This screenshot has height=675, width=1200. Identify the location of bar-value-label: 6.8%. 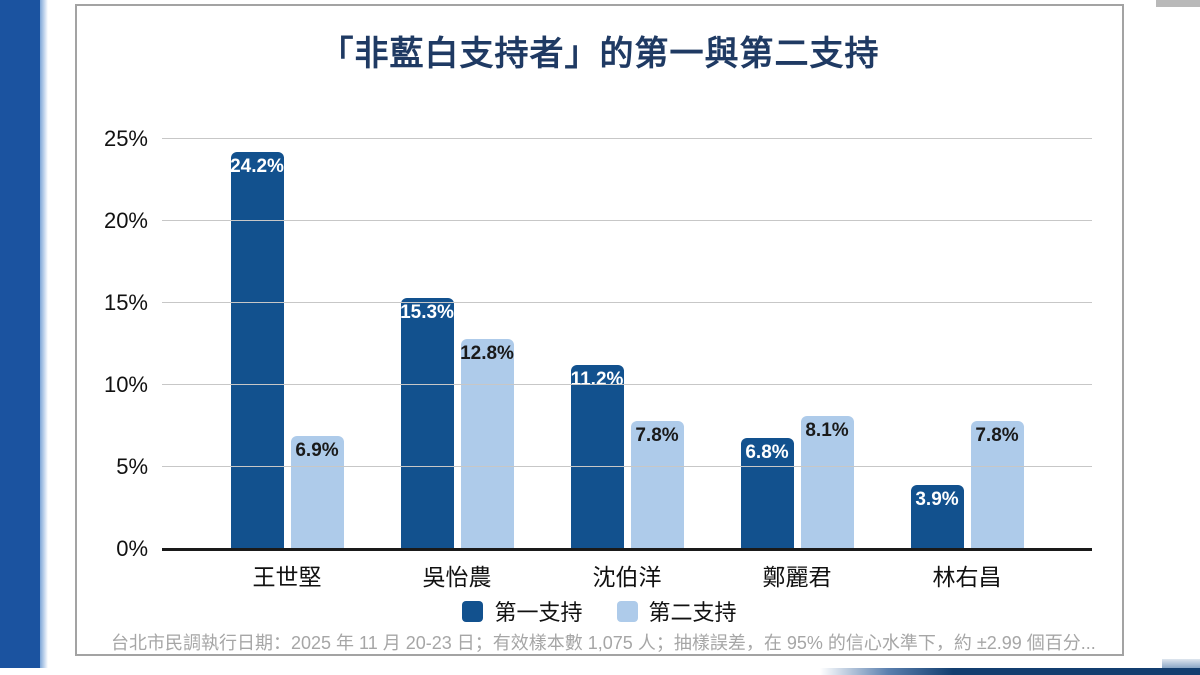
(767, 452).